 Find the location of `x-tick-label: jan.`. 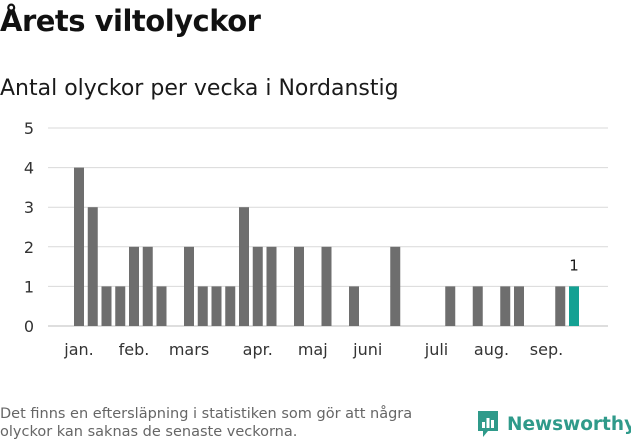

x-tick-label: jan. is located at coordinates (78, 349).